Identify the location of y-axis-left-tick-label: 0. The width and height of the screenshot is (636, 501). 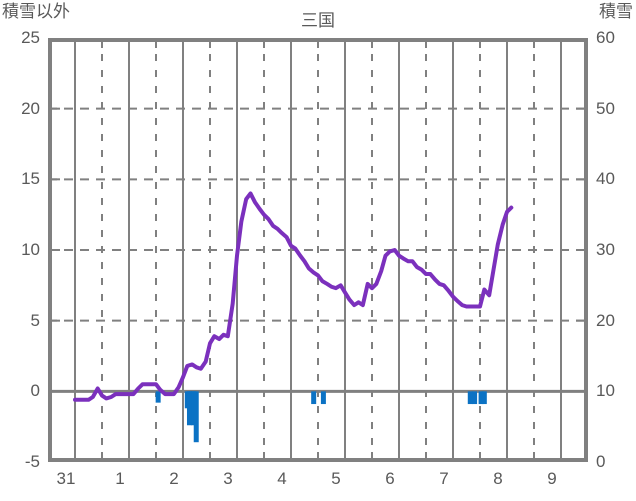
(35, 391).